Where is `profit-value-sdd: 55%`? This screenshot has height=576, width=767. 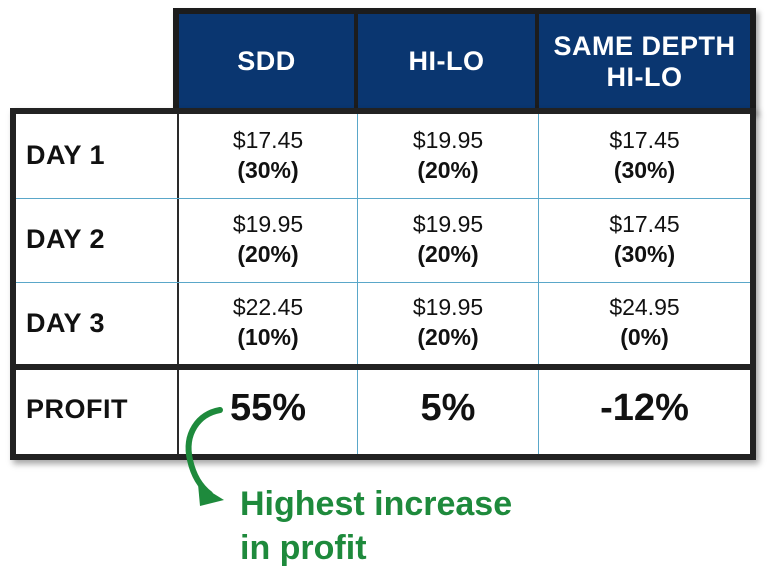 profit-value-sdd: 55% is located at coordinates (268, 408).